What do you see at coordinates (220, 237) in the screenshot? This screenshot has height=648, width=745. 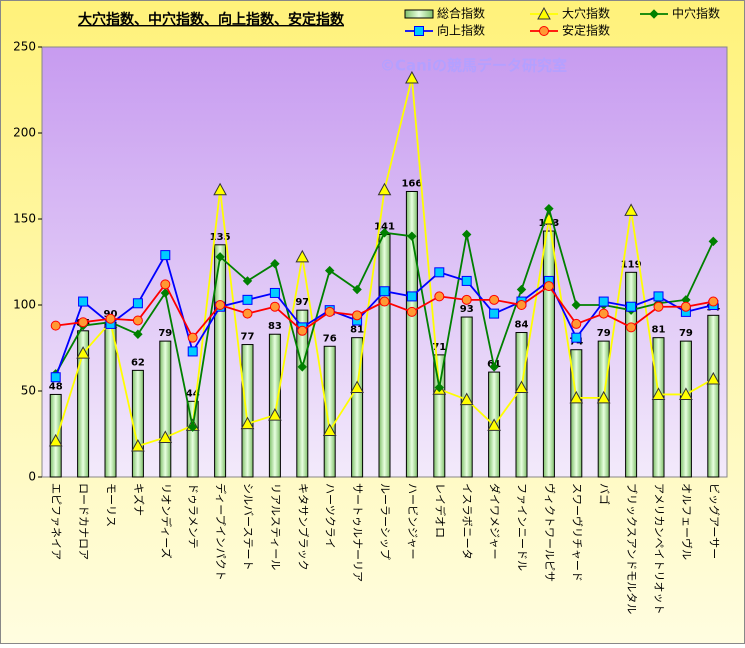 I see `data-label: 135` at bounding box center [220, 237].